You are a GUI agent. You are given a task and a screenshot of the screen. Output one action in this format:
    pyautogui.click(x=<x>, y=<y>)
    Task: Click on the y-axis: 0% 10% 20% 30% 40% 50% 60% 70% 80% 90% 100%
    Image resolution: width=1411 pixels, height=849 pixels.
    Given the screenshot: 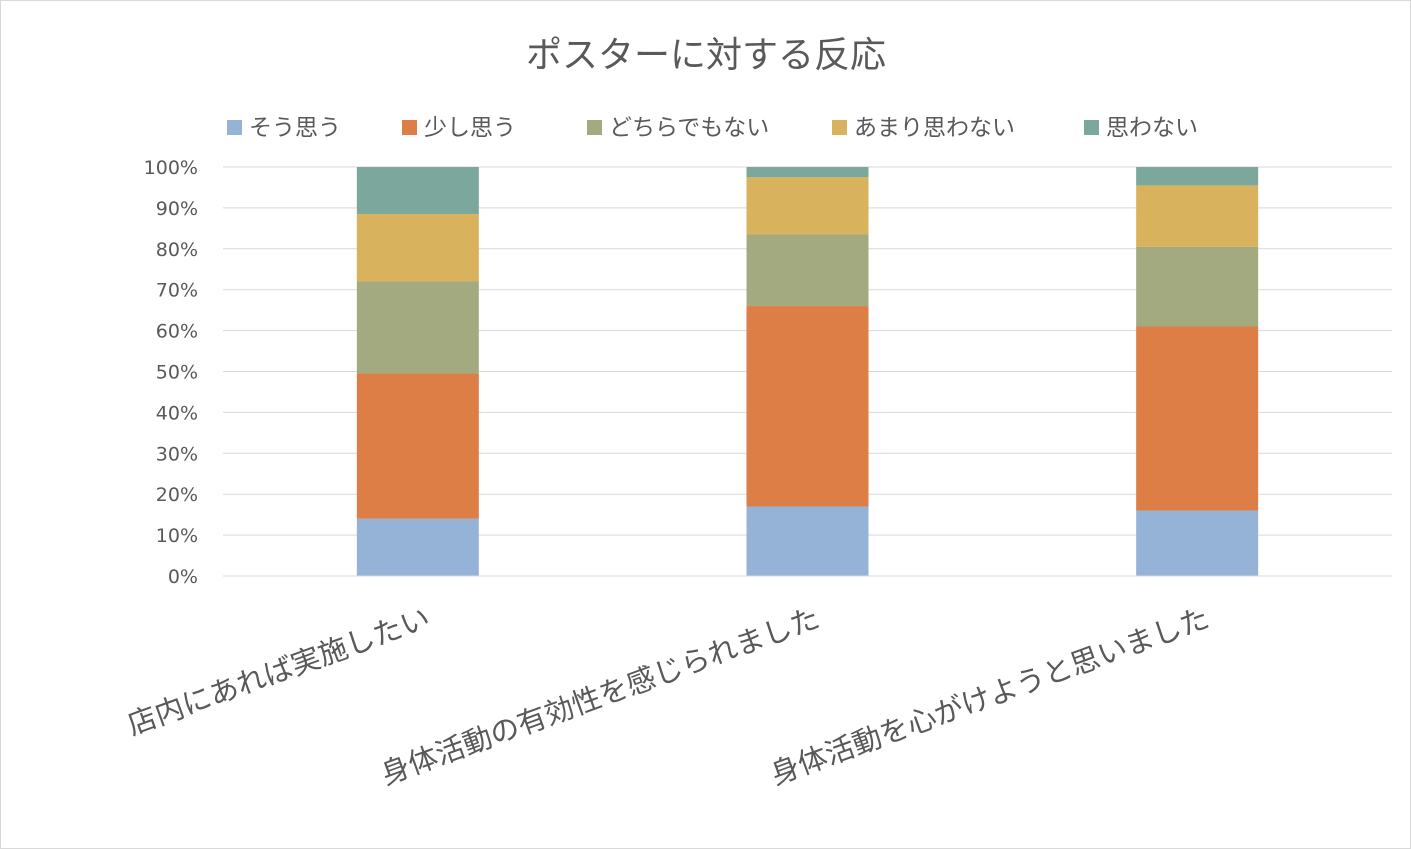 What is the action you would take?
    pyautogui.click(x=171, y=372)
    